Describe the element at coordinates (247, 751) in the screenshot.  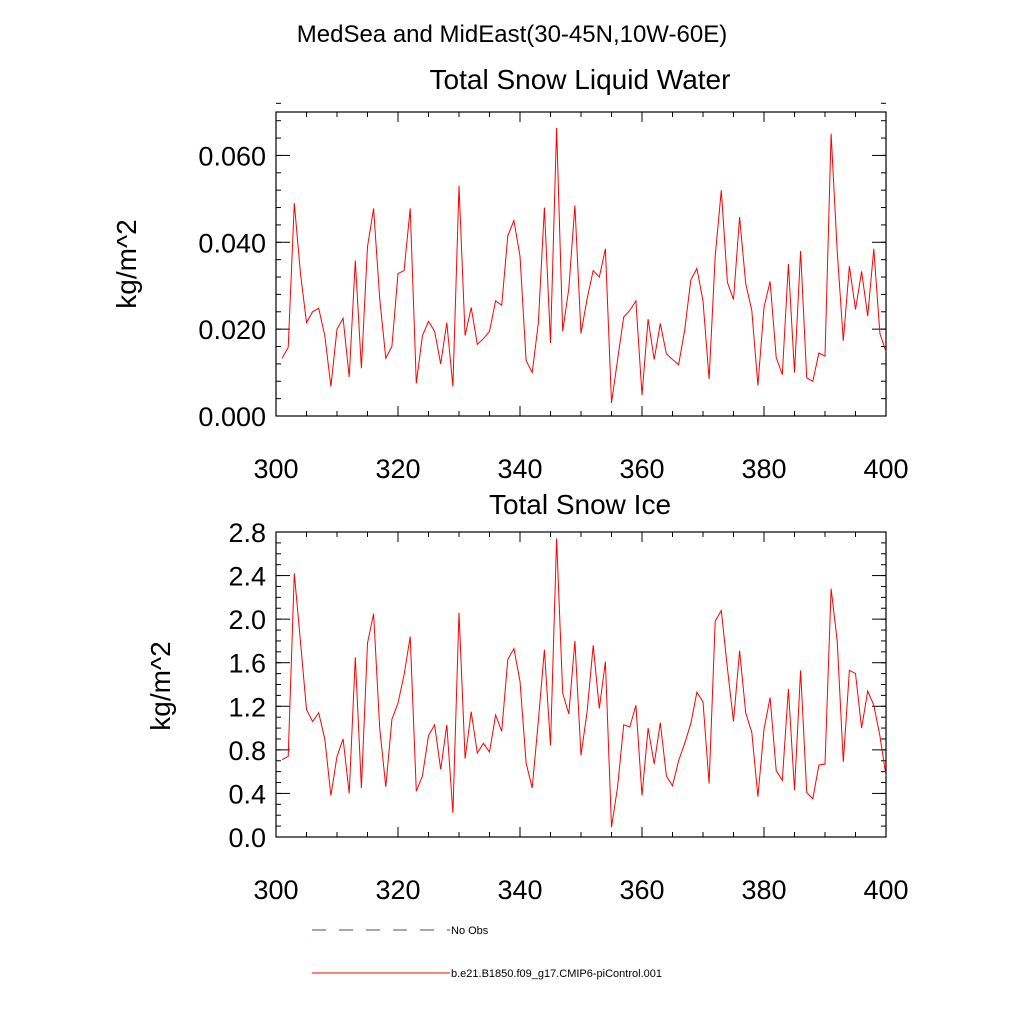
I see `y-tick-label: 0.8` at that location.